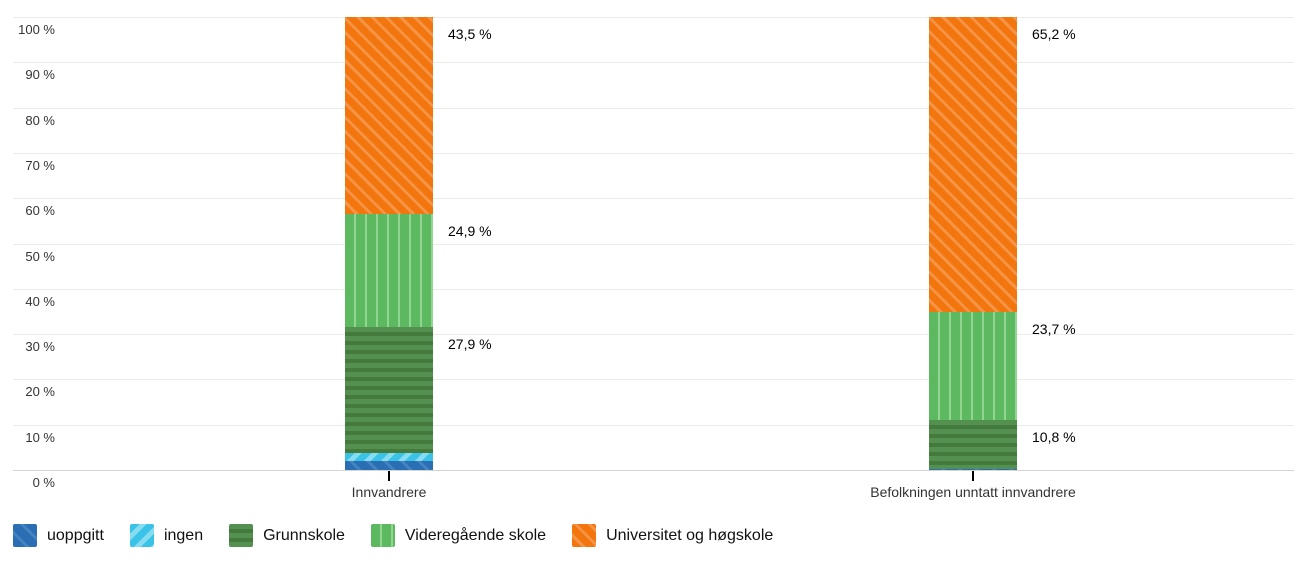  I want to click on data-label-grunnskole-innvandrere: 27,9 %, so click(470, 344).